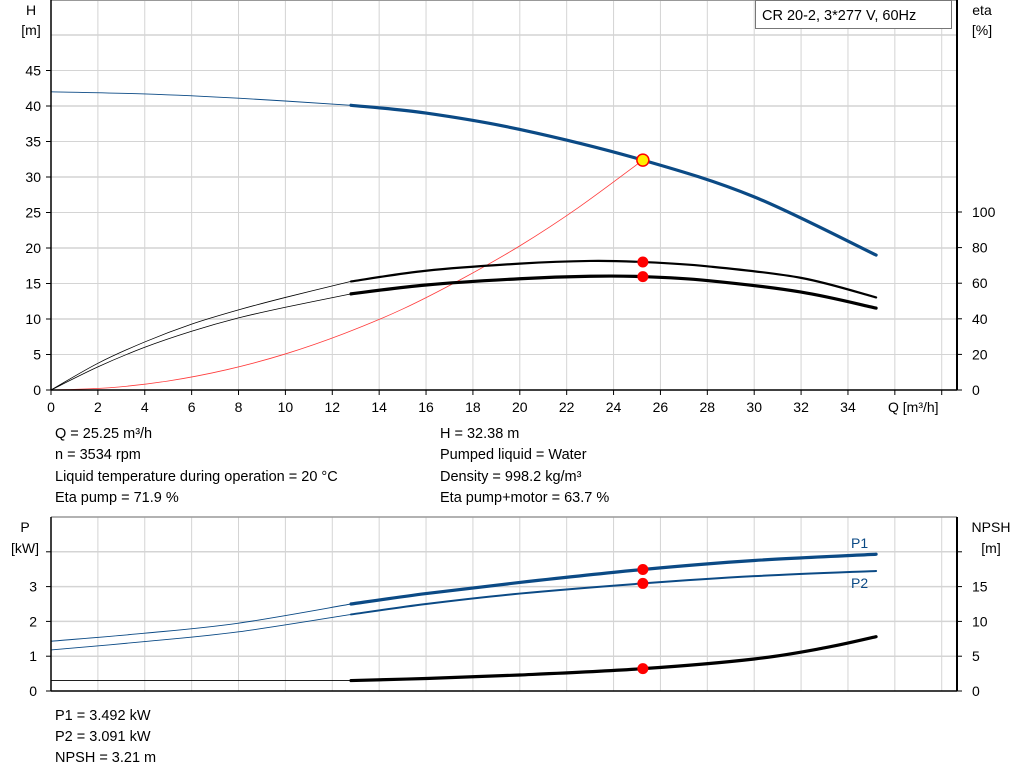 The image size is (1024, 781). I want to click on y-right-tick-label: 20, so click(980, 354).